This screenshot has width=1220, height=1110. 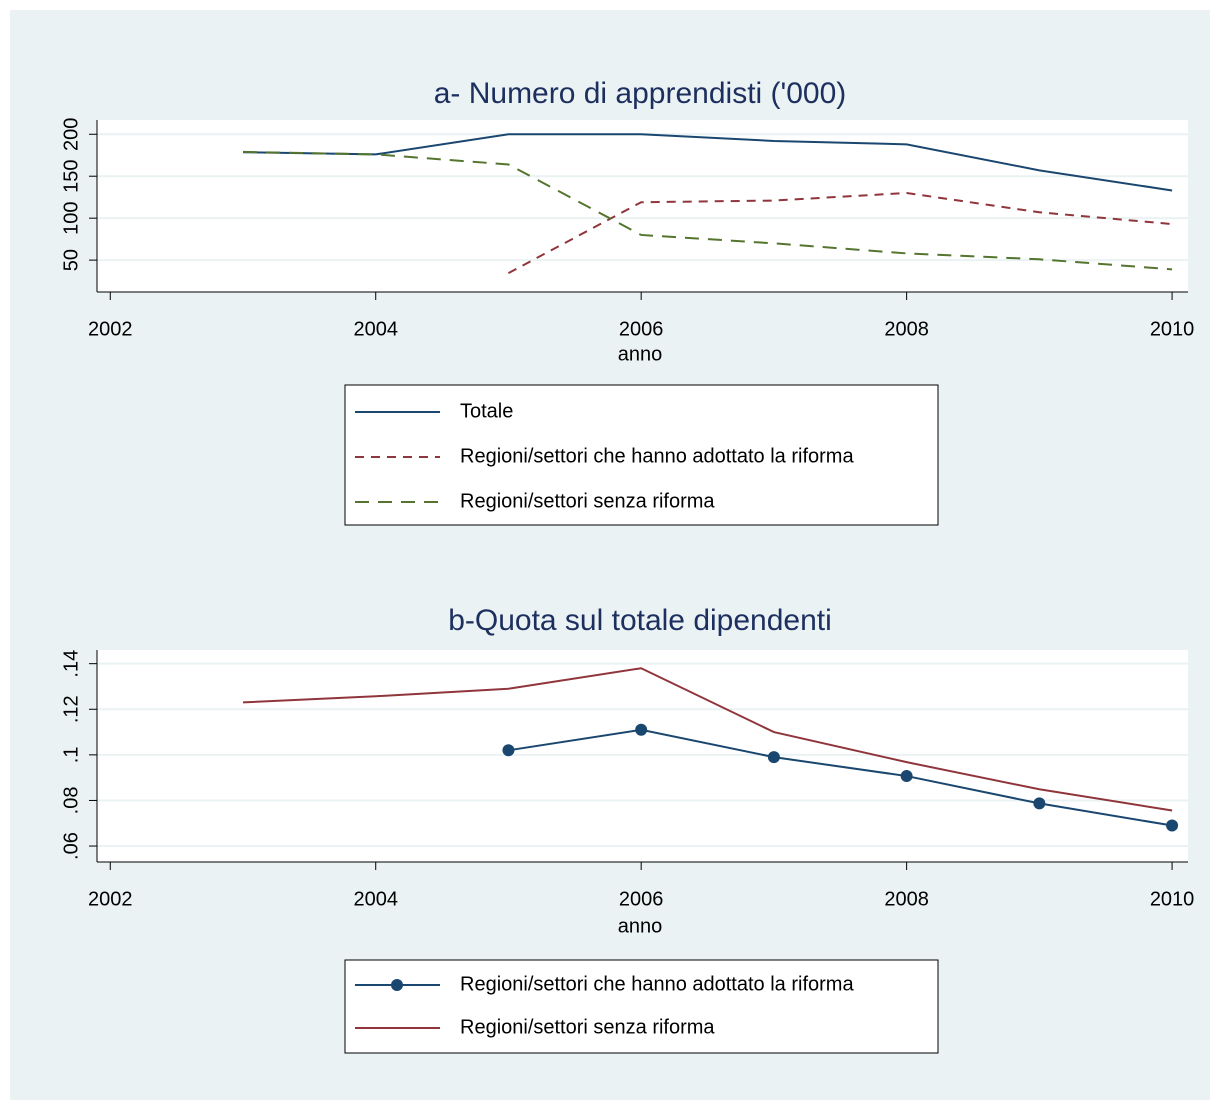 I want to click on y-tick-label: .08, so click(x=71, y=801).